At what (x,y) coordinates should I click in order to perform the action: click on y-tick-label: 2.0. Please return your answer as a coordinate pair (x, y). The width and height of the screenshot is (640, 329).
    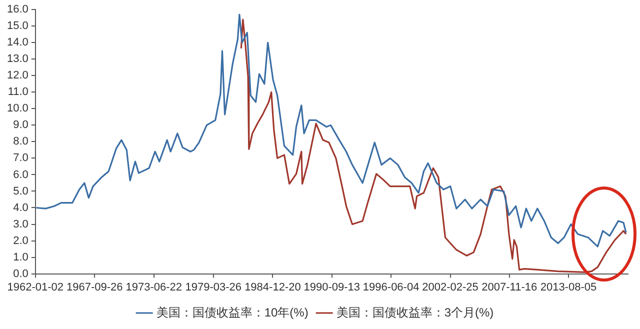
    Looking at the image, I should click on (20, 240).